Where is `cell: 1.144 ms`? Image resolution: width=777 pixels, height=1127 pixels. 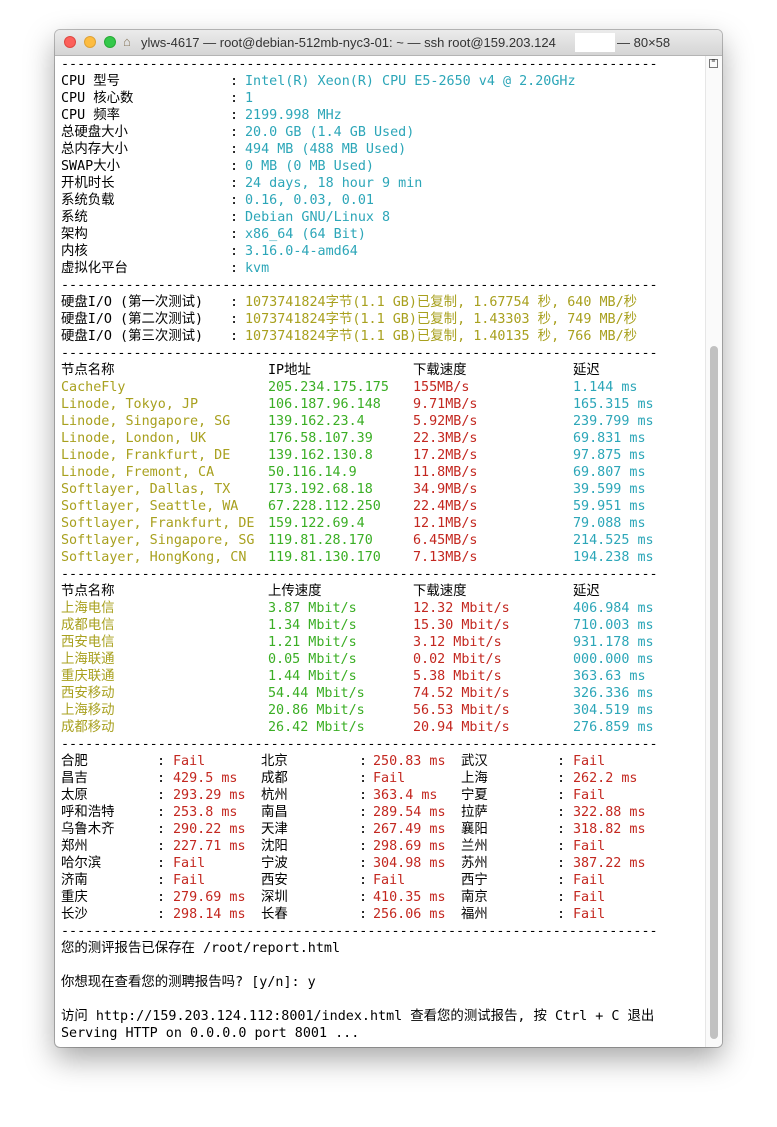
cell: 1.144 ms is located at coordinates (605, 387).